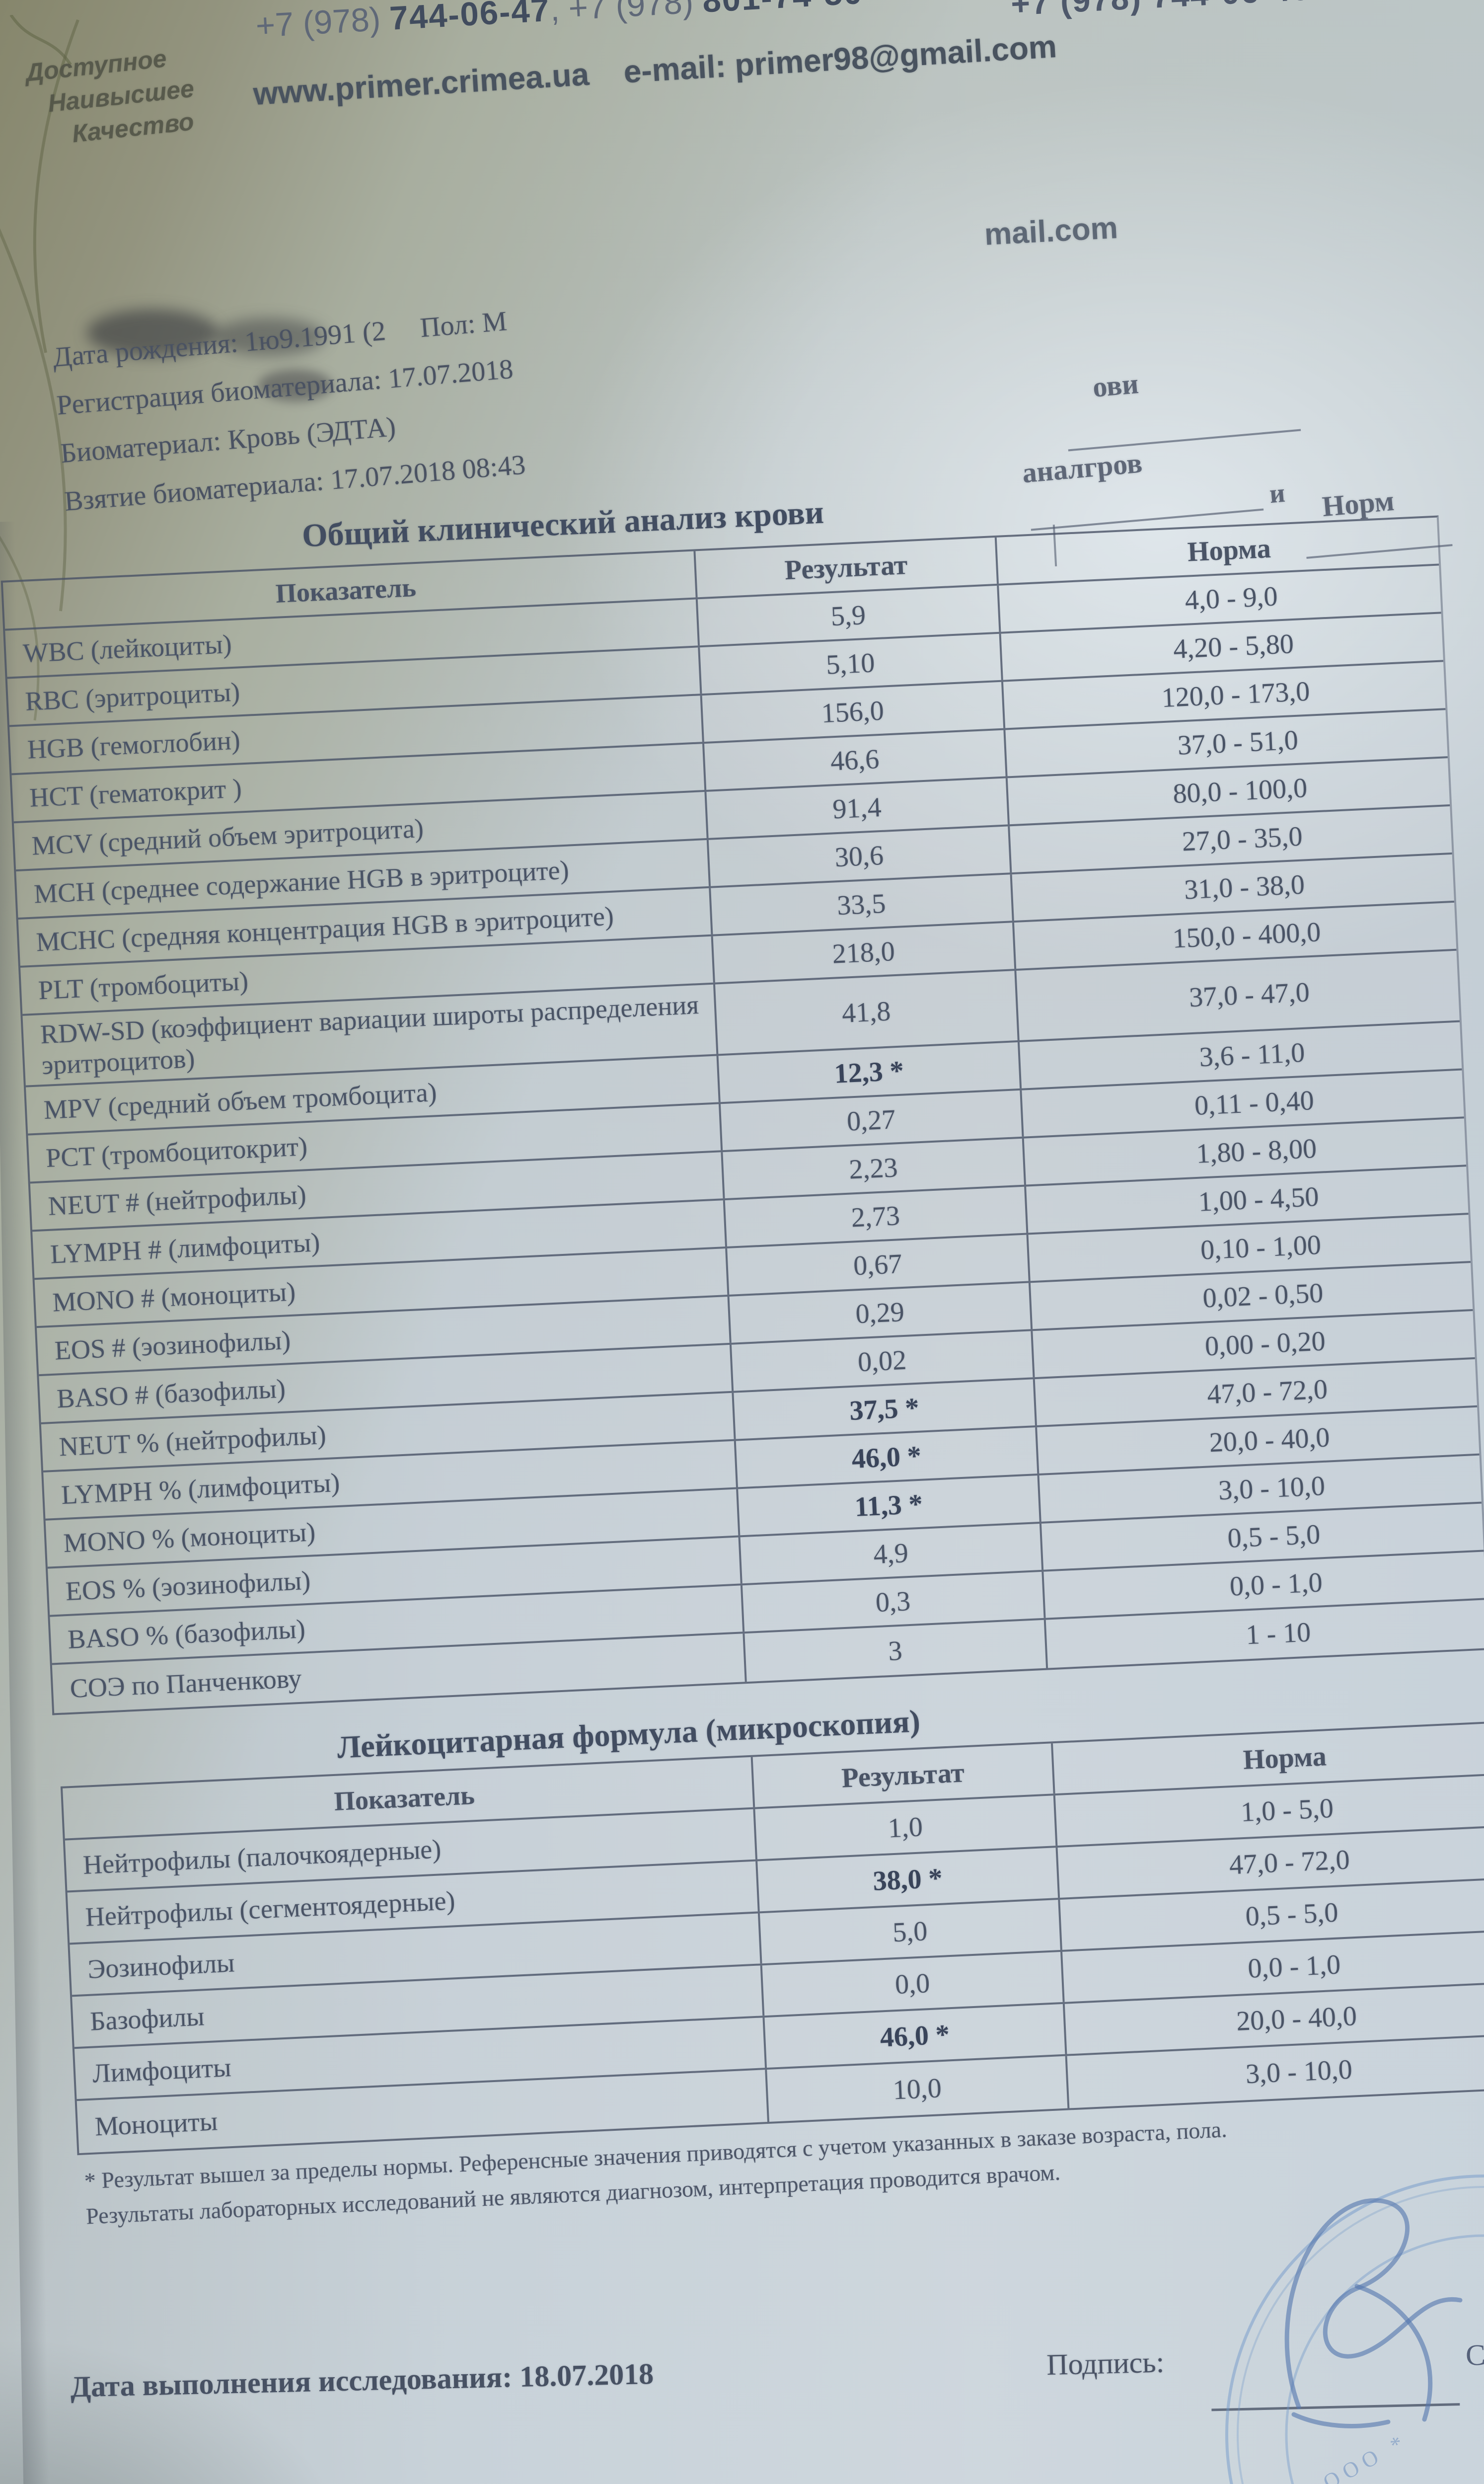  I want to click on dob-redaction-smudge, so click(295, 385).